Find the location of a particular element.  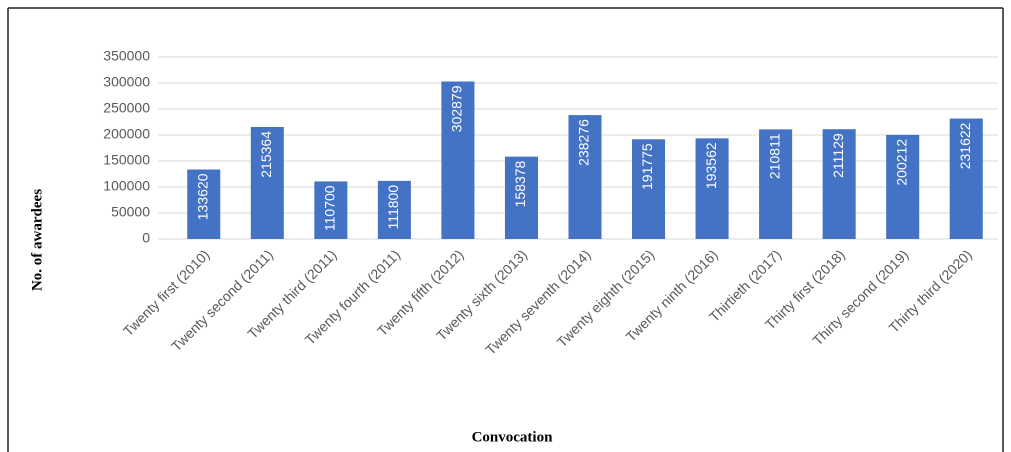

data-label: 238276 is located at coordinates (584, 142).